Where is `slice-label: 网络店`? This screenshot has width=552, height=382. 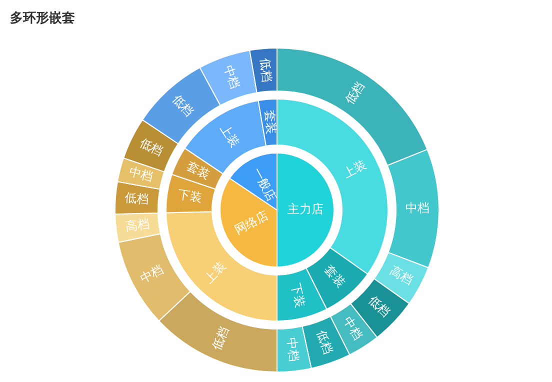
slice-label: 网络店 is located at coordinates (251, 223).